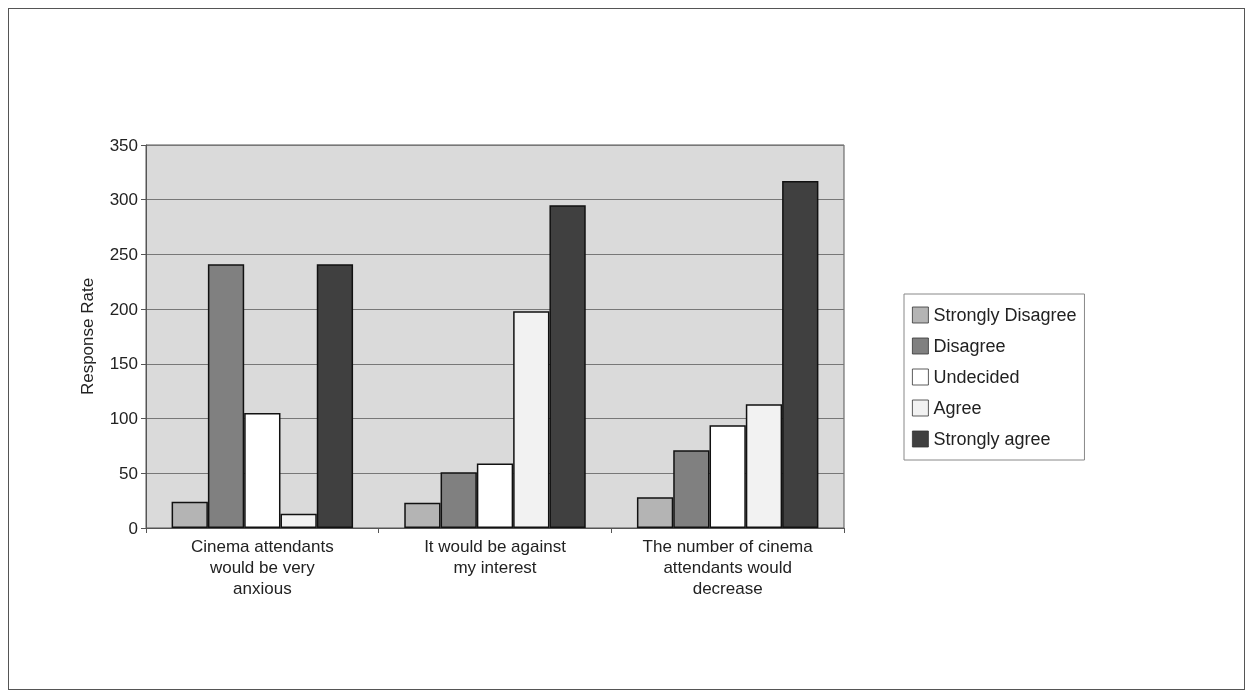  Describe the element at coordinates (992, 439) in the screenshot. I see `legend-label: Strongly agree` at that location.